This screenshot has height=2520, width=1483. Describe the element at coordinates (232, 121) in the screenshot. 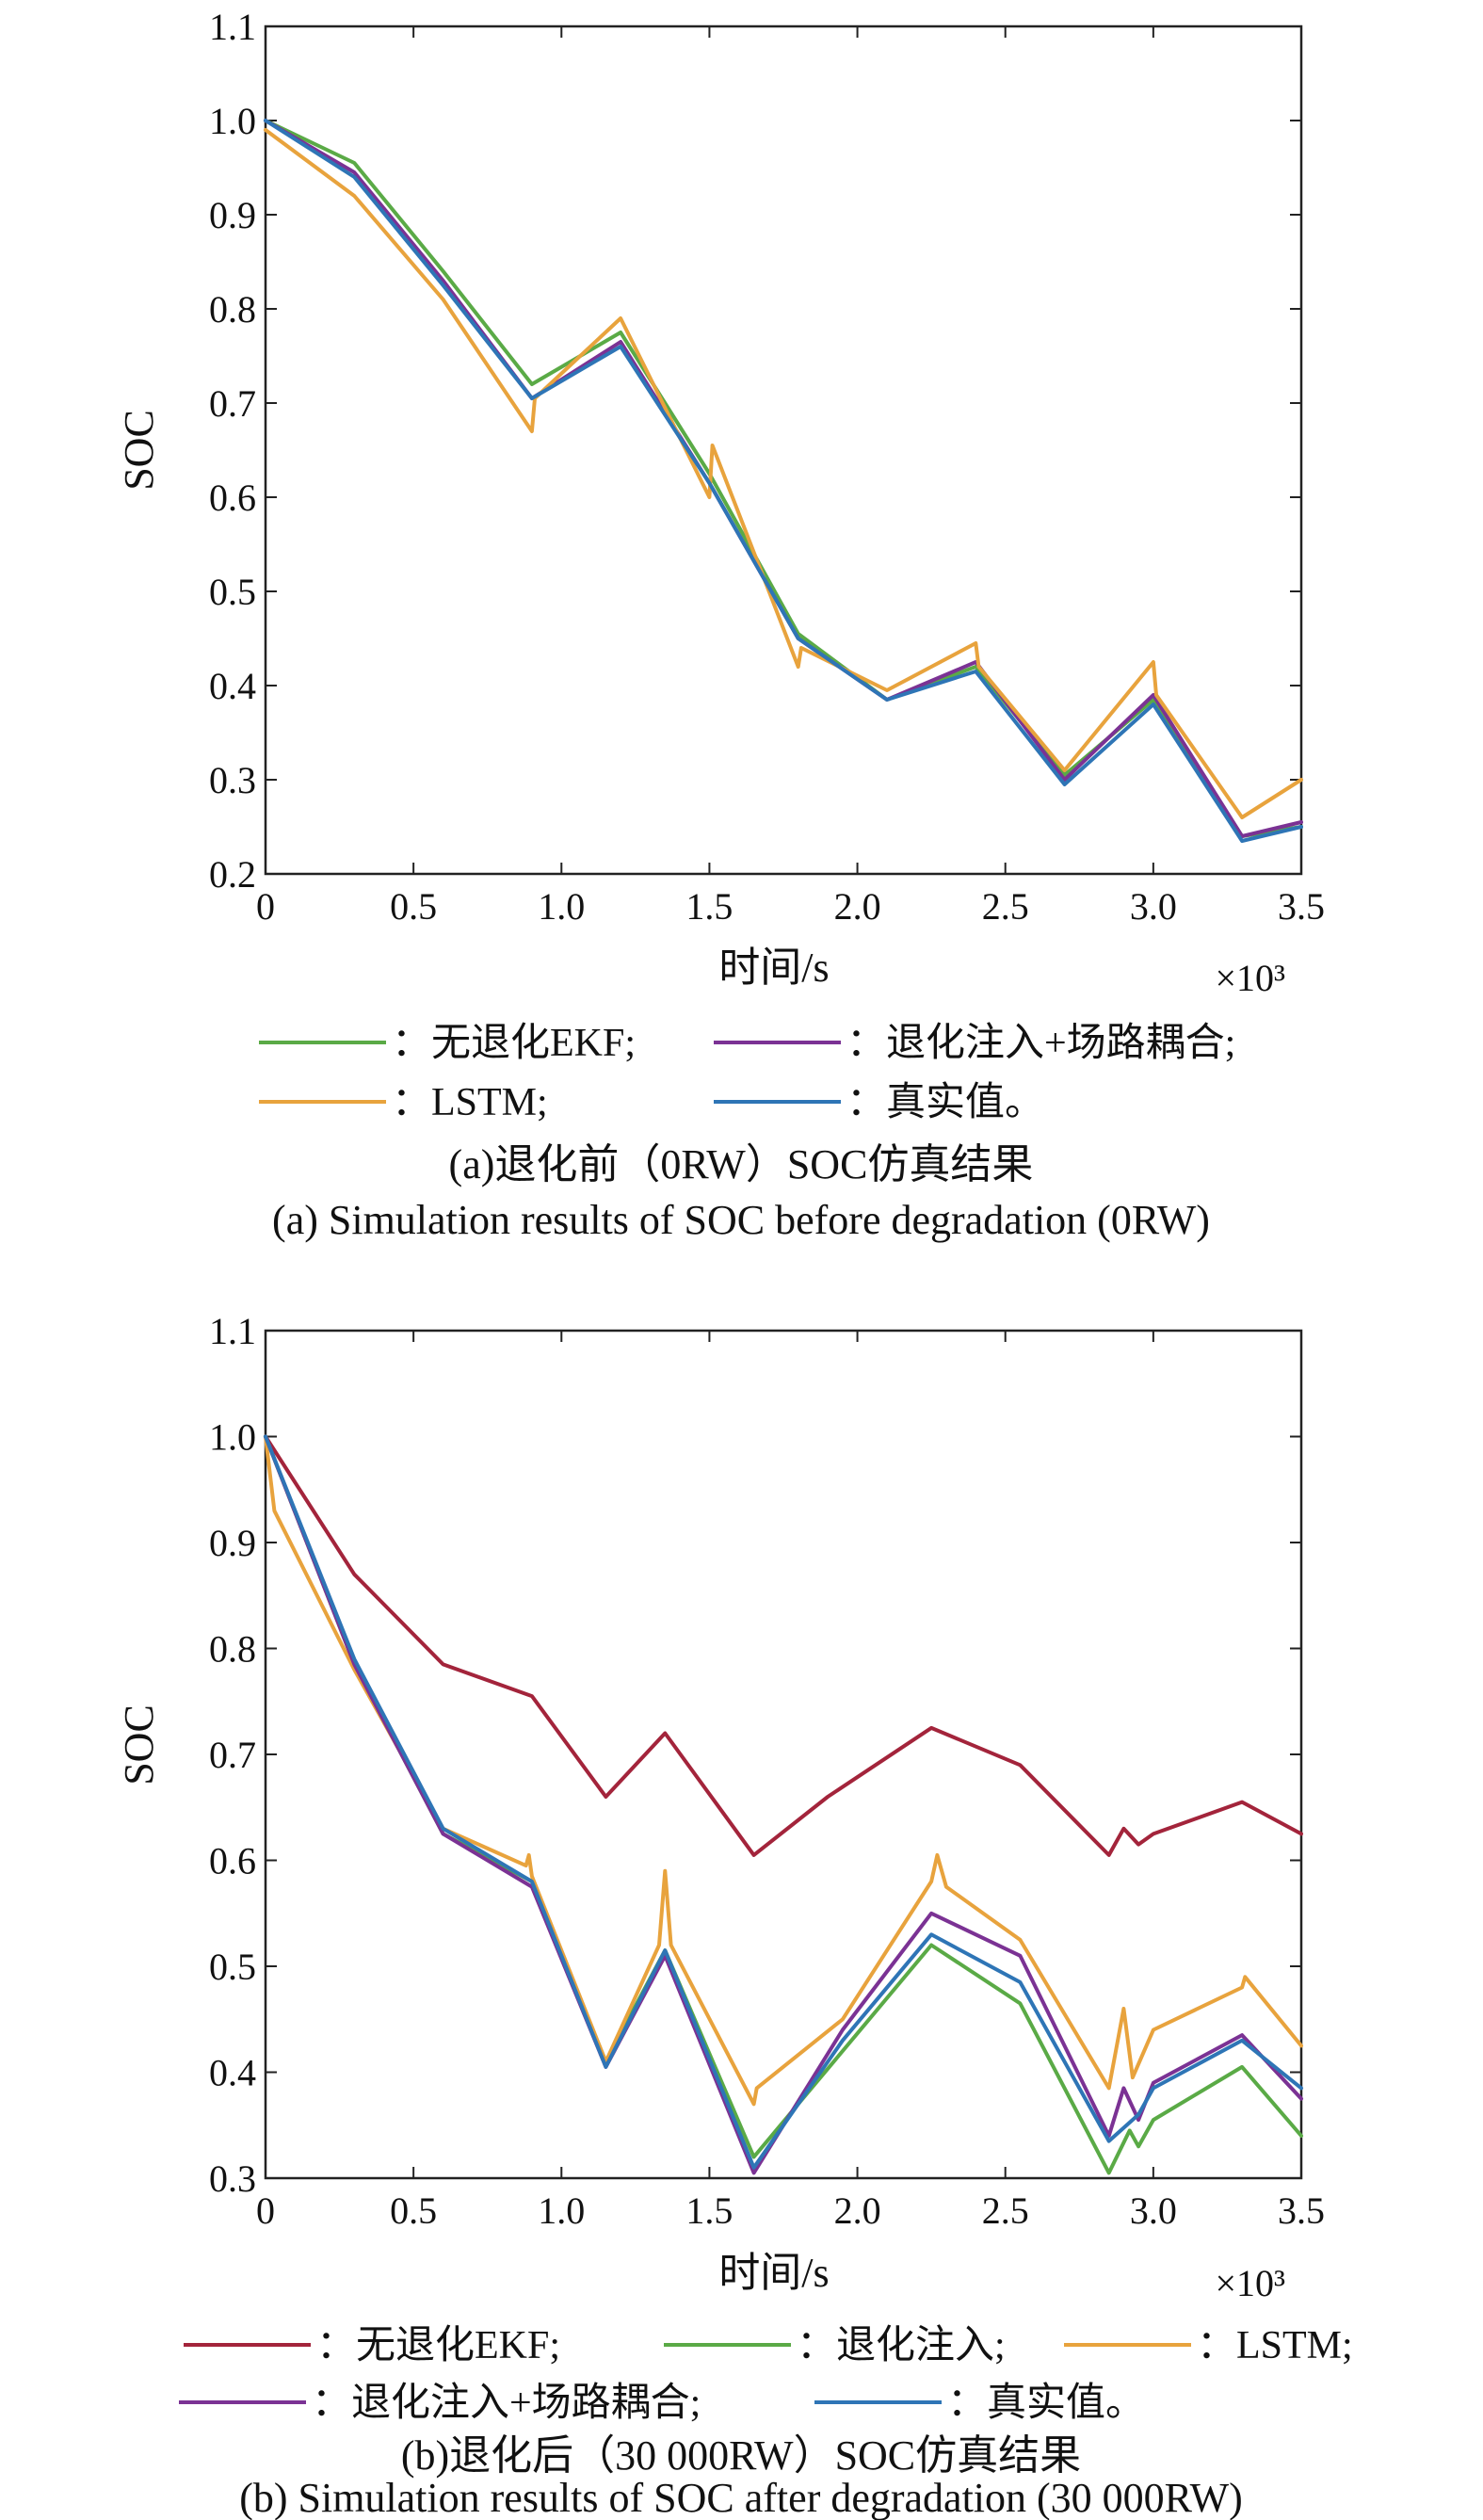

I see `chart-a-y-tick-label: 1.0` at that location.